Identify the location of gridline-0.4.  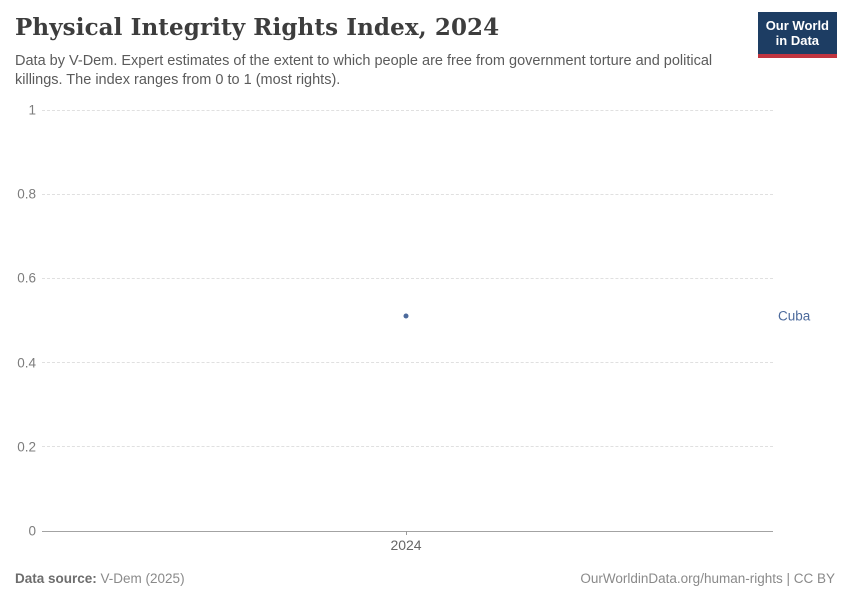
(407, 363).